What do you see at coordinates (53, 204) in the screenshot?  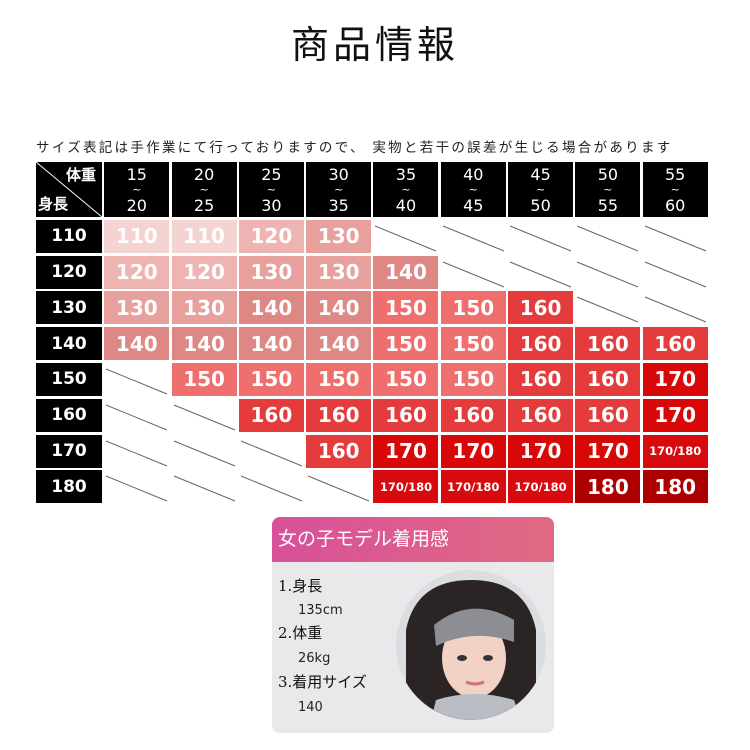 I see `height-header: 身長` at bounding box center [53, 204].